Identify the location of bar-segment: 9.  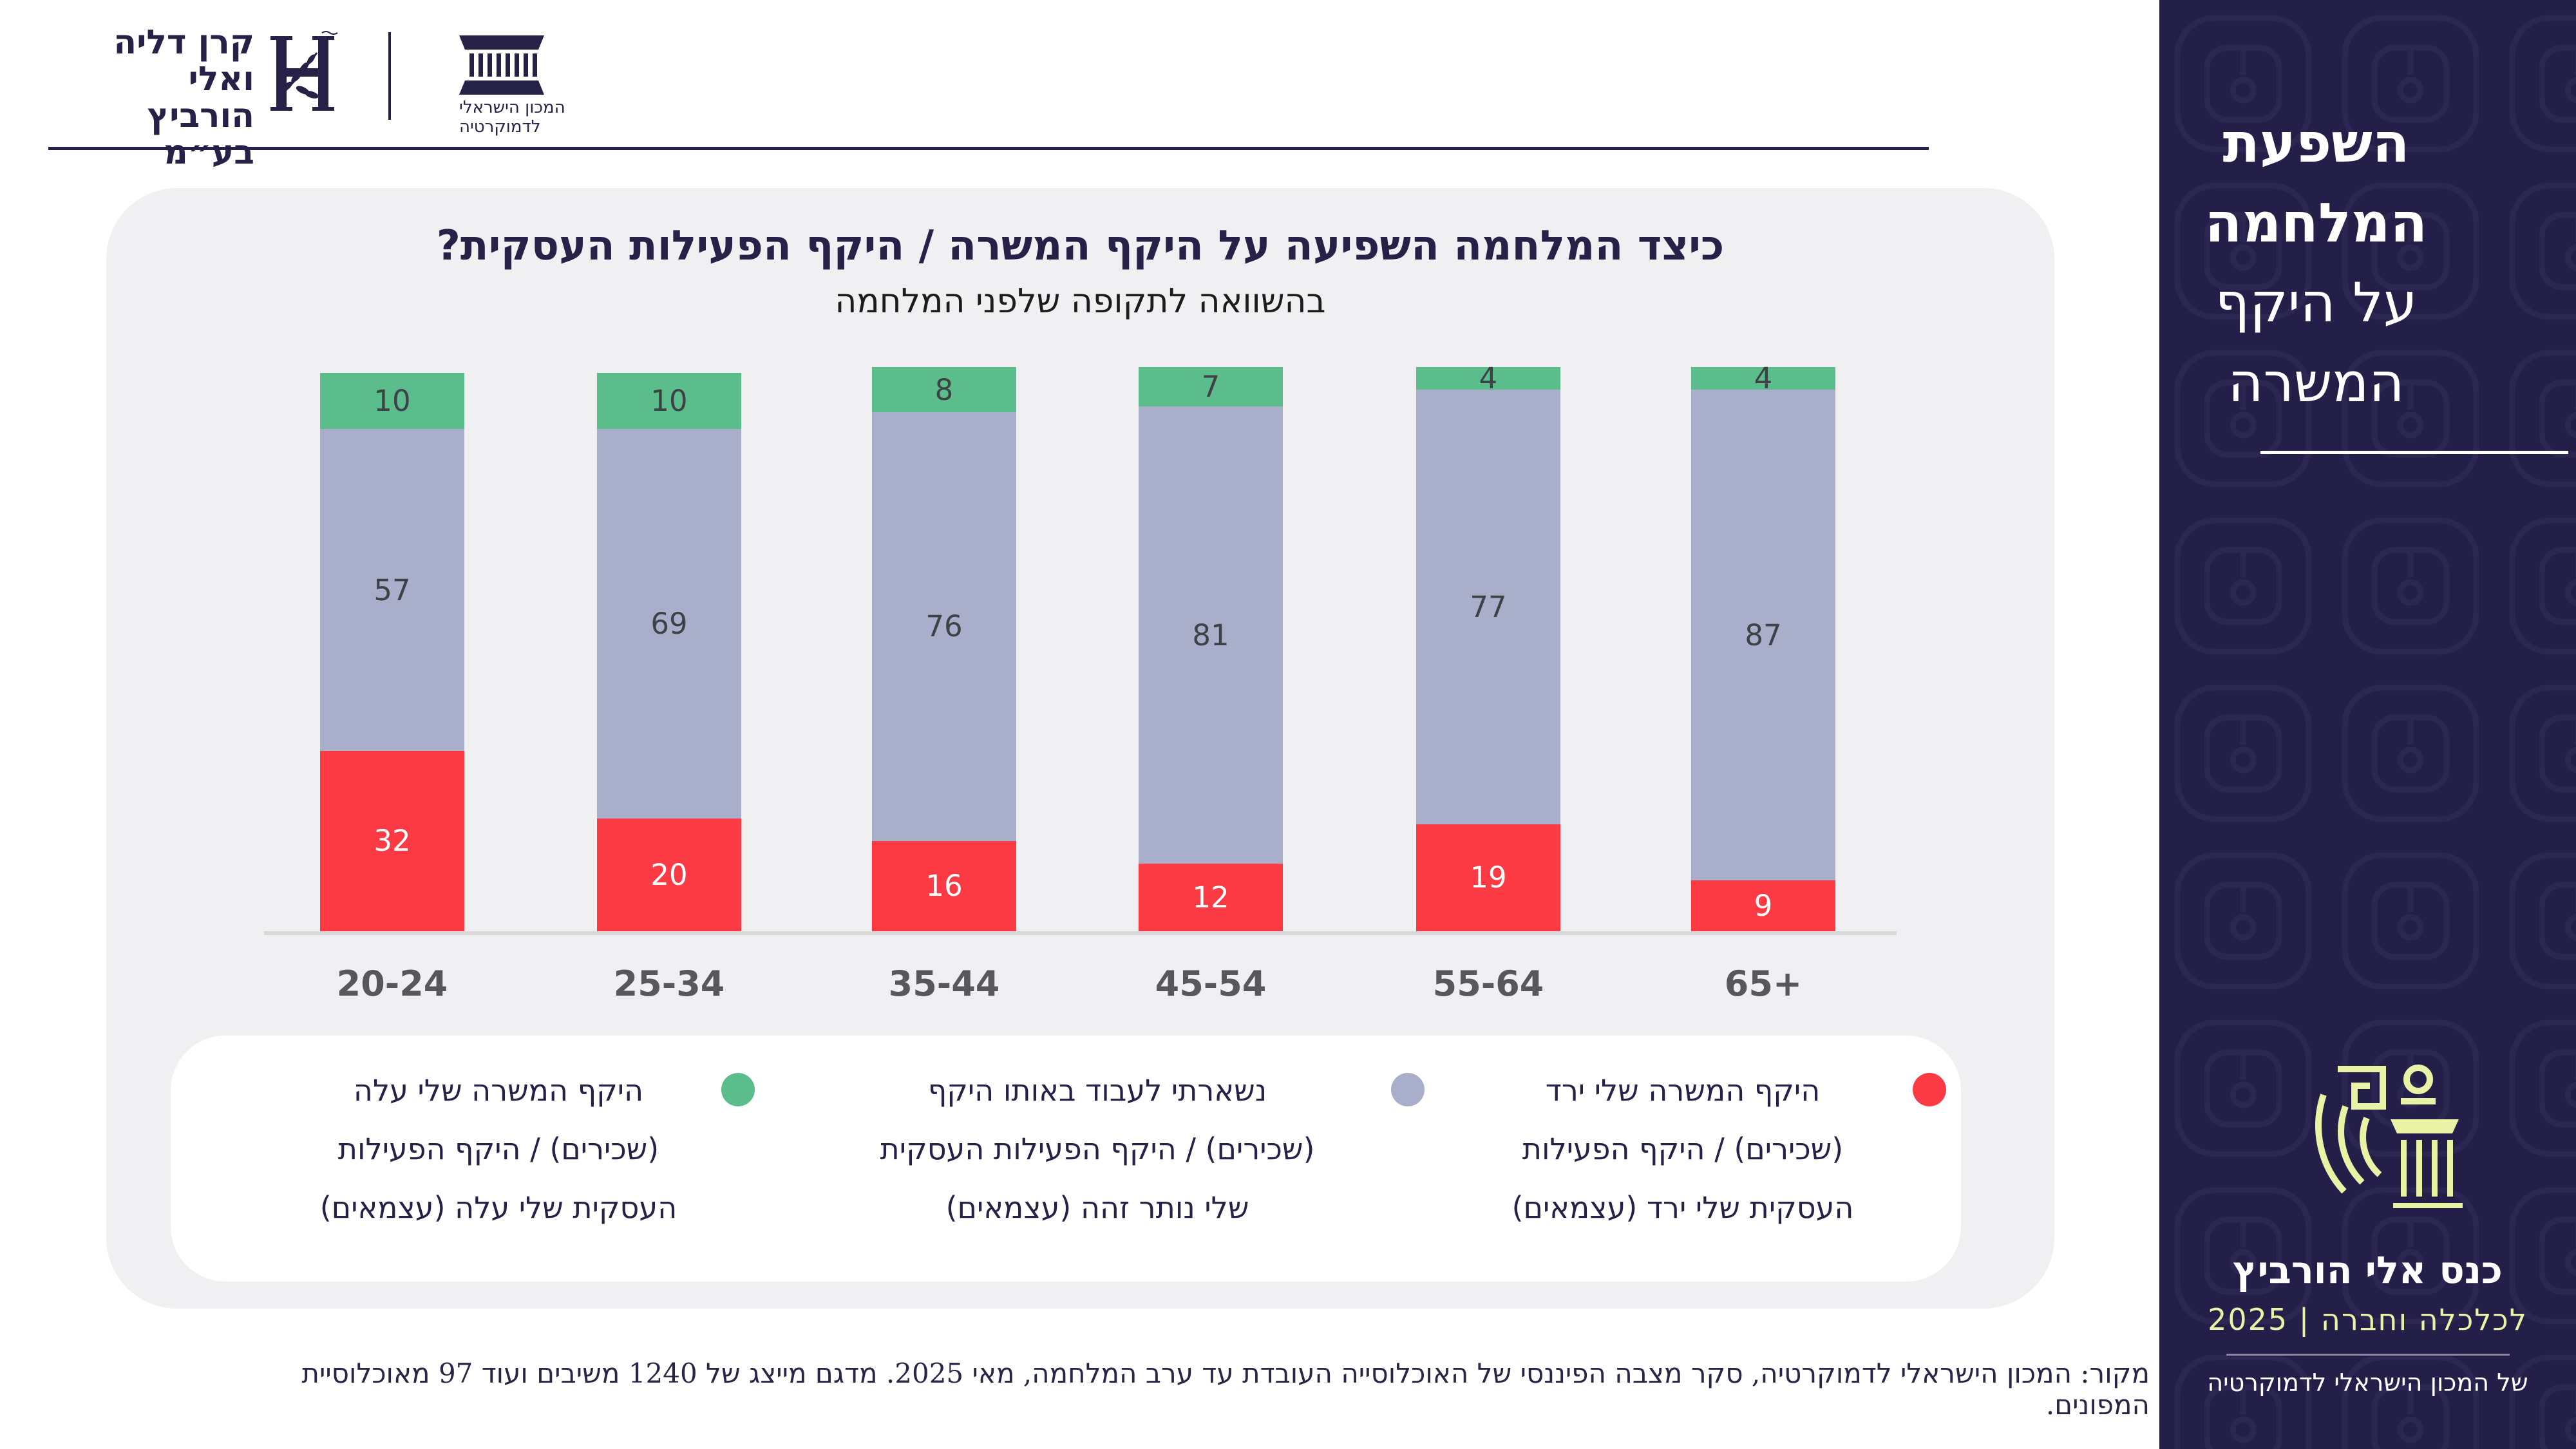
(1763, 906).